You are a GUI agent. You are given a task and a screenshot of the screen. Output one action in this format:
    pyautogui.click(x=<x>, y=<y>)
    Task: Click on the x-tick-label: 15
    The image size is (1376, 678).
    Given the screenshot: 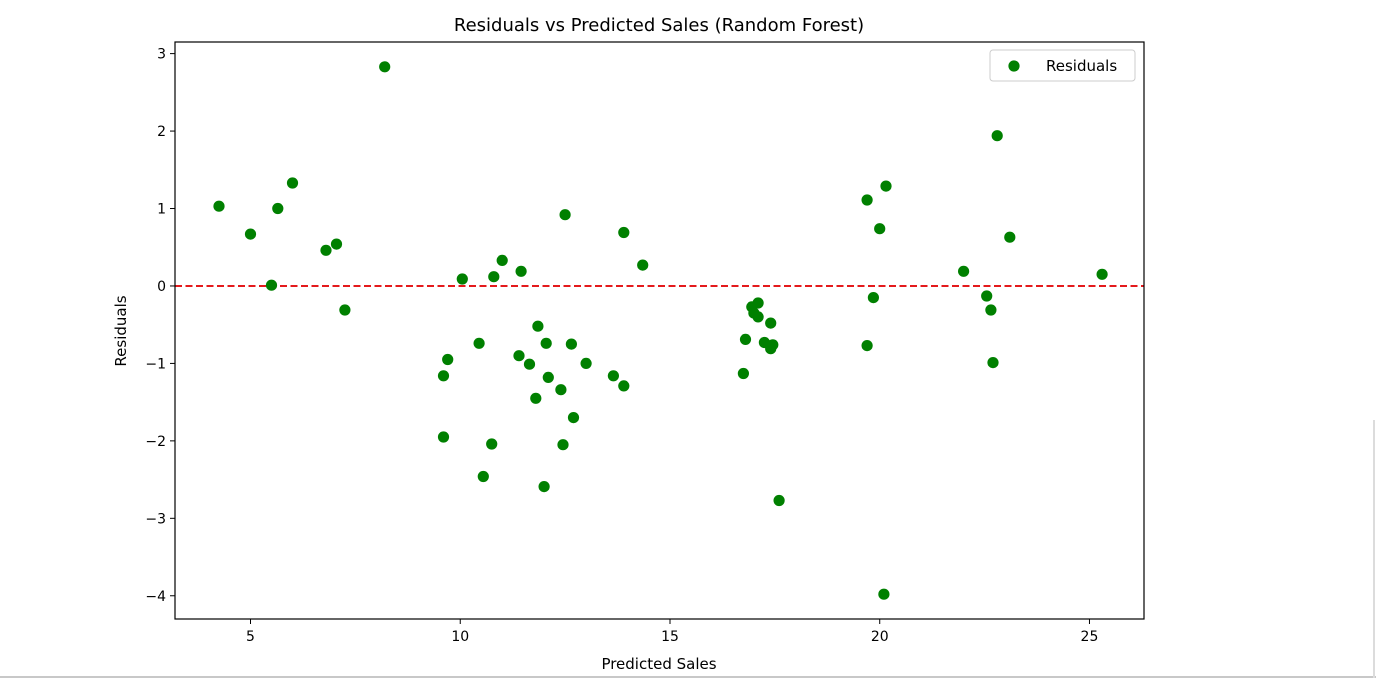 What is the action you would take?
    pyautogui.click(x=670, y=637)
    